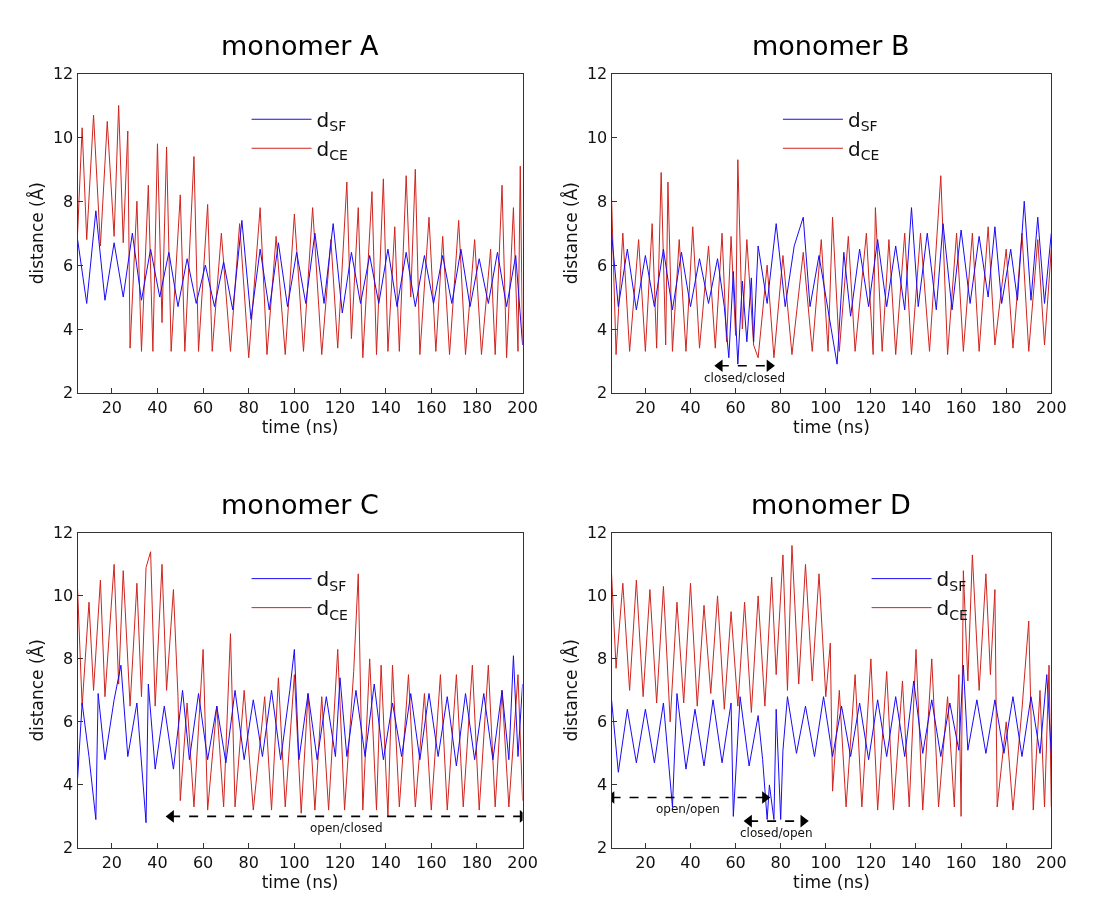 The height and width of the screenshot is (918, 1094). Describe the element at coordinates (831, 45) in the screenshot. I see `chart-title: monomer B` at that location.